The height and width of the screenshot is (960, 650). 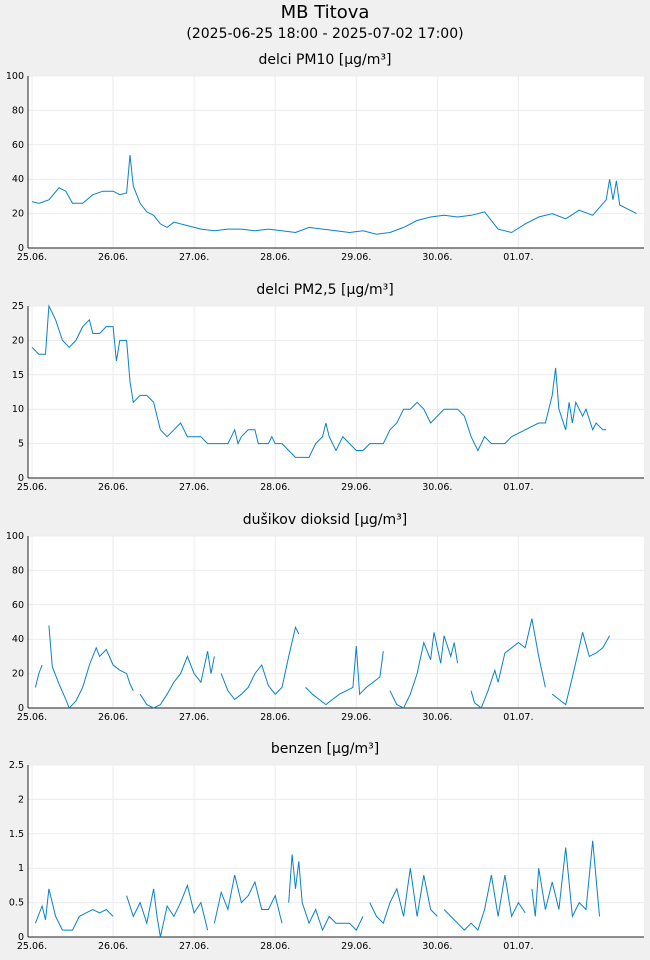 What do you see at coordinates (21, 444) in the screenshot?
I see `y-tick-label: 5` at bounding box center [21, 444].